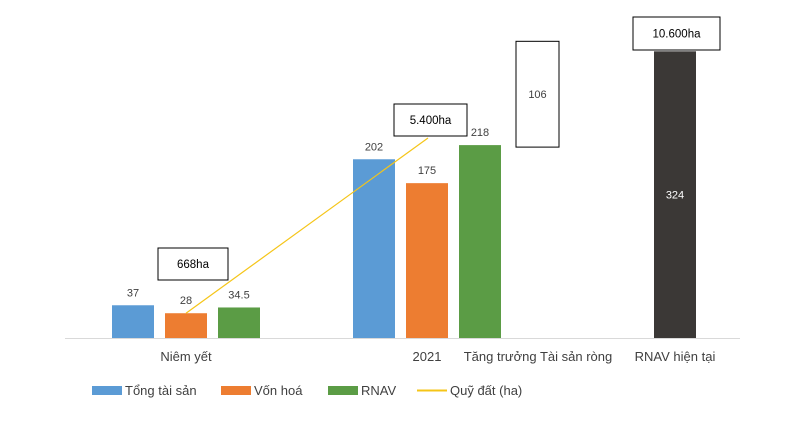 The width and height of the screenshot is (795, 429). What do you see at coordinates (538, 356) in the screenshot?
I see `x-tick-label: Tăng trưởng Tài sản ròng` at bounding box center [538, 356].